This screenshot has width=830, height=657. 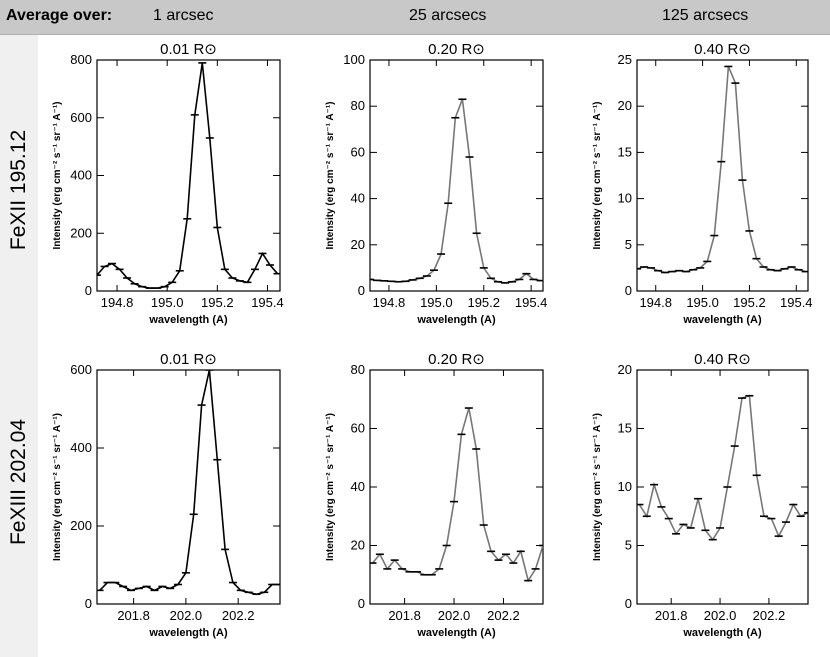 What do you see at coordinates (448, 15) in the screenshot?
I see `column-label-25-arcsecs: 25 arcsecs` at bounding box center [448, 15].